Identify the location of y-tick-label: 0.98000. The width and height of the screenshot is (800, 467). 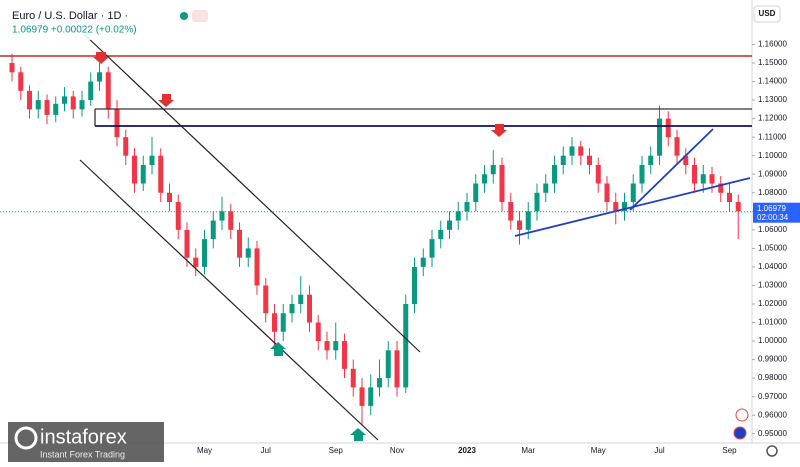
(772, 377).